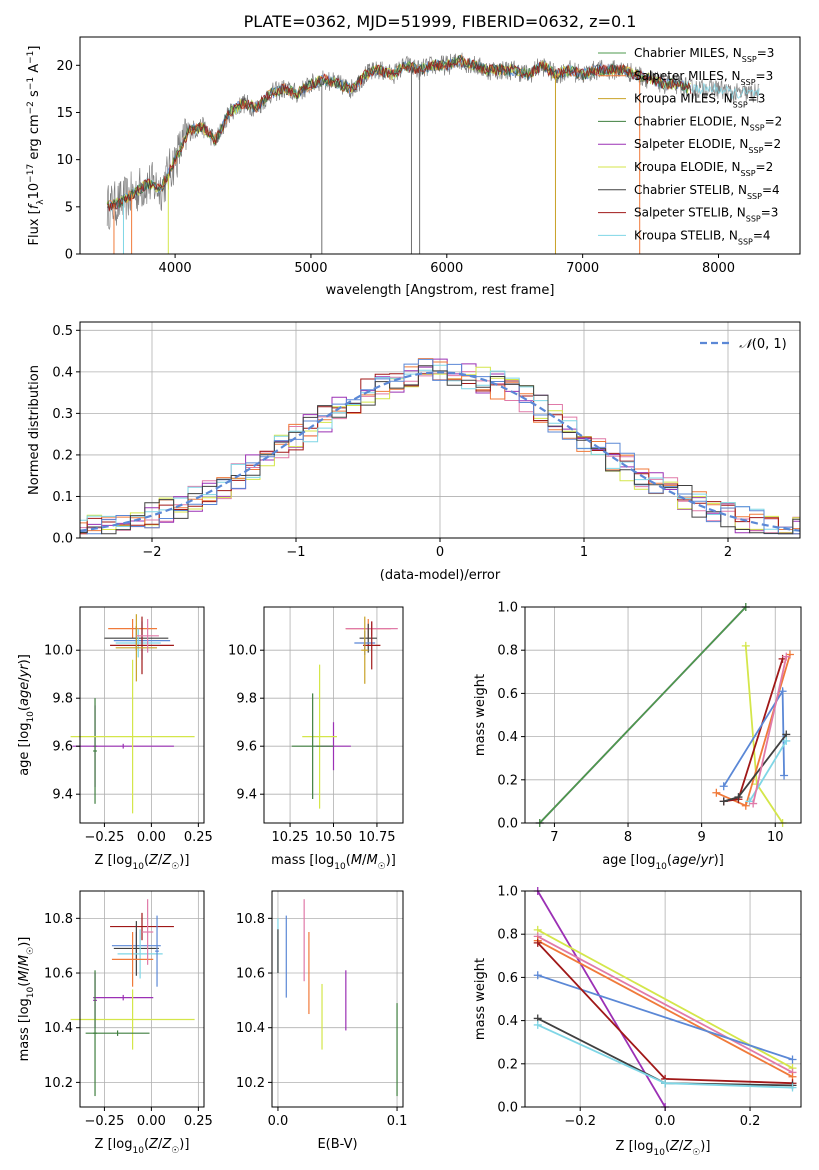  Describe the element at coordinates (699, 101) in the screenshot. I see `legend-label: Kroupa MILES, NSSP=3` at that location.